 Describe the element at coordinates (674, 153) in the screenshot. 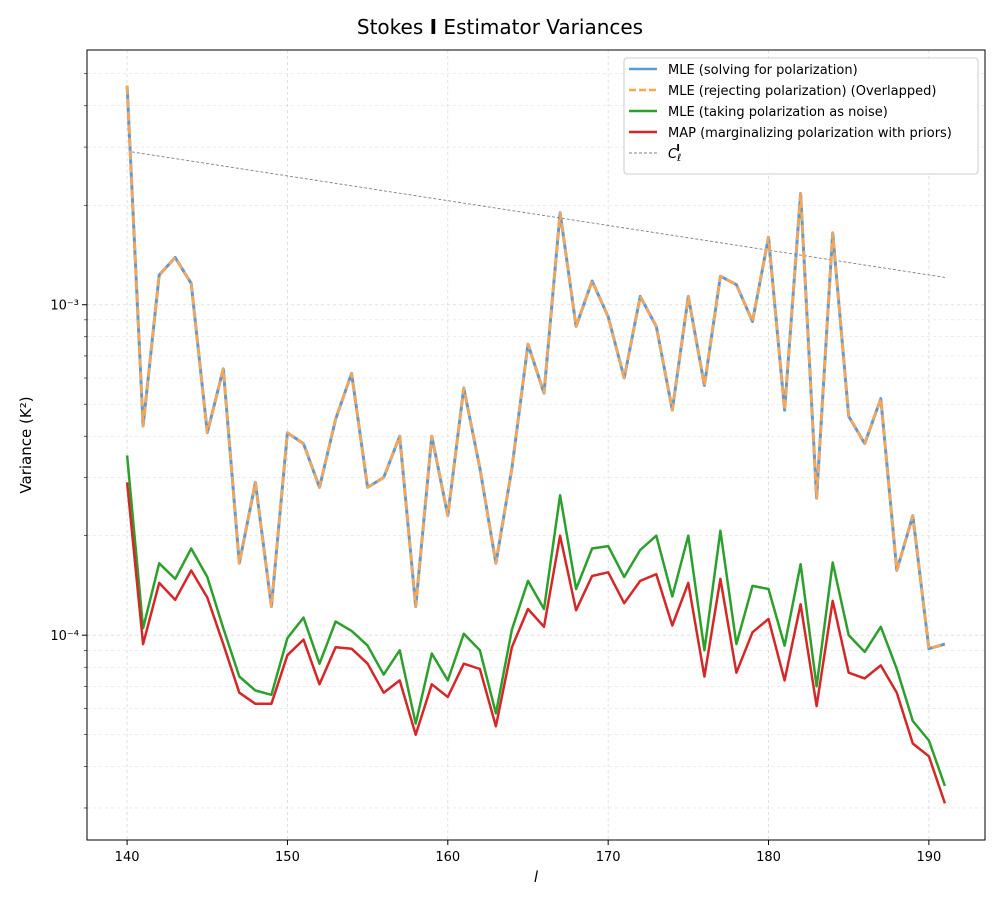

I see `legend-label: CℓI` at that location.